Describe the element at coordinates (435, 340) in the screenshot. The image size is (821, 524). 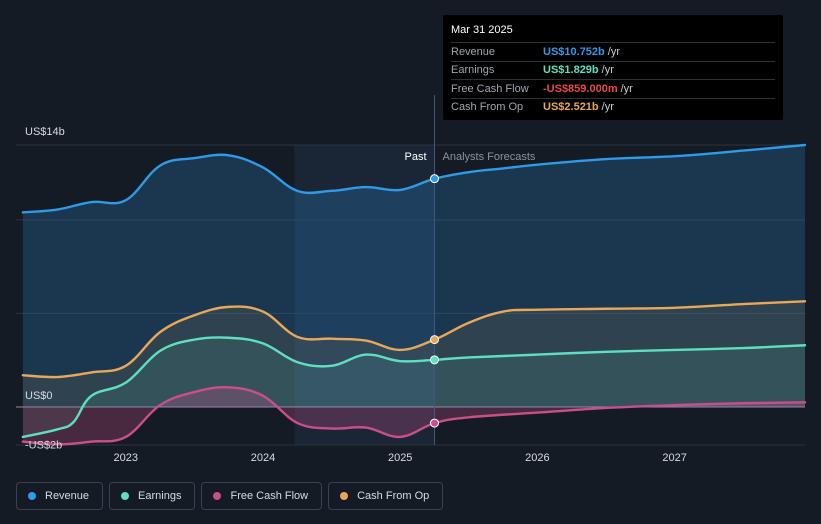
I see `marker-cash-from-op` at that location.